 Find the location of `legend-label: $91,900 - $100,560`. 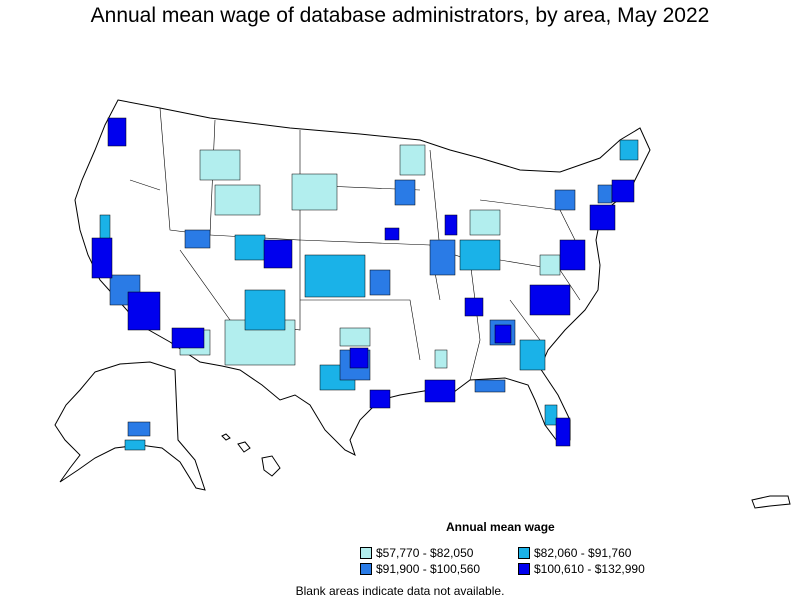

legend-label: $91,900 - $100,560 is located at coordinates (428, 569).